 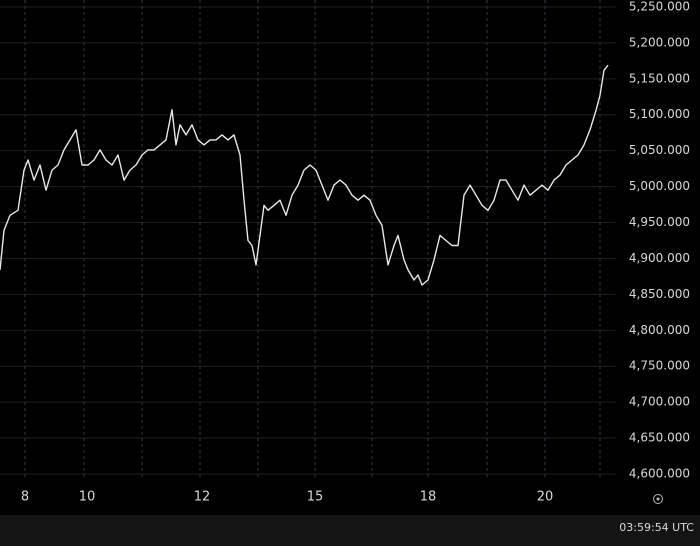 I want to click on y-tick-label: 5,250.000, so click(x=659, y=6).